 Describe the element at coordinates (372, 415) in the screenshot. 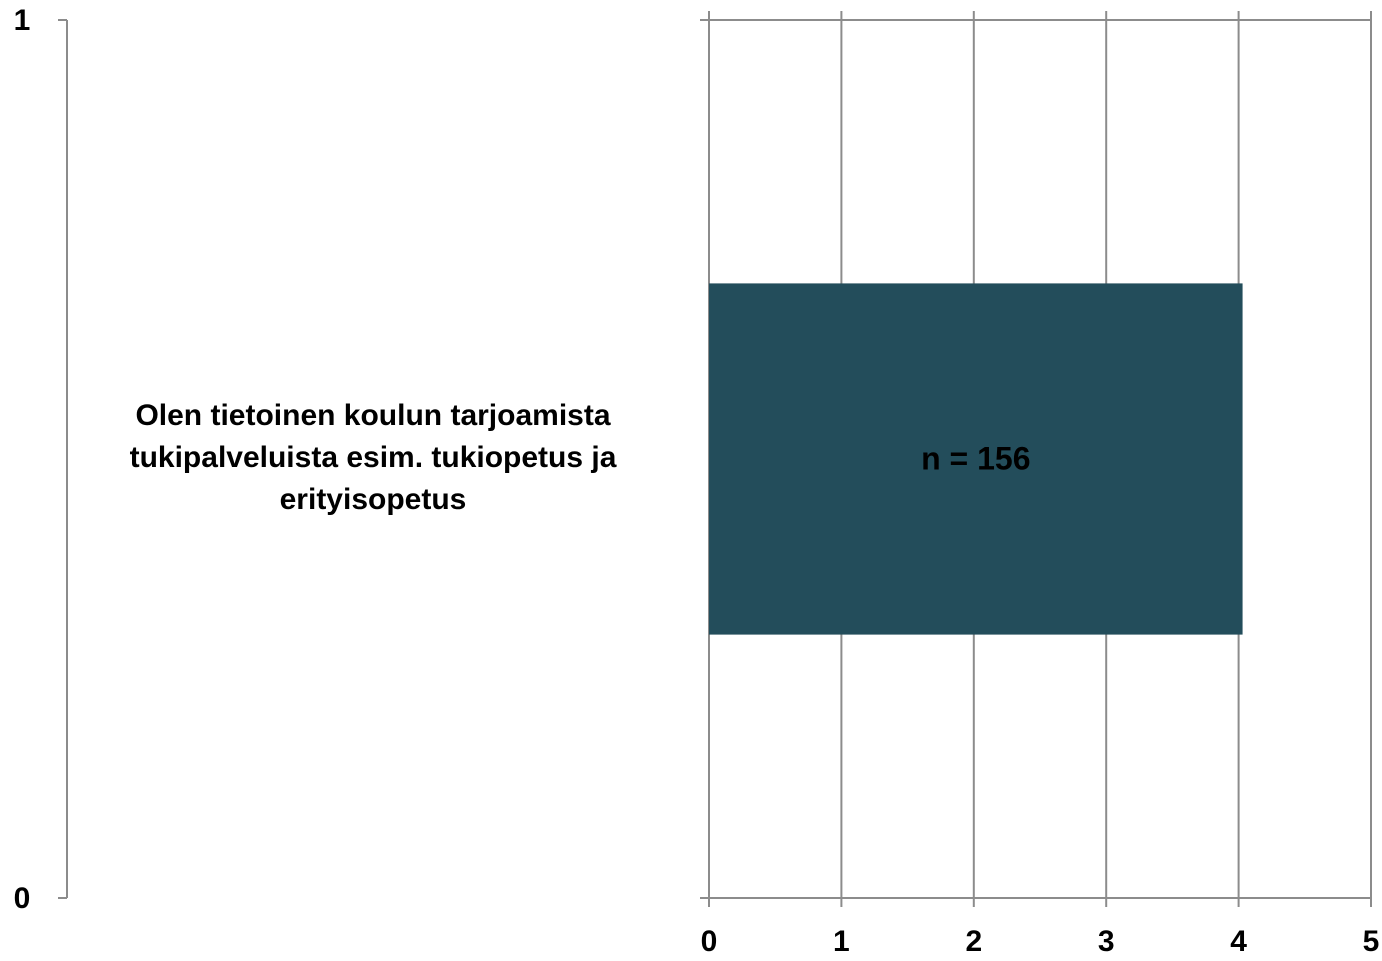

I see `label-line: Olen tietoinen koulun tarjoamista` at that location.